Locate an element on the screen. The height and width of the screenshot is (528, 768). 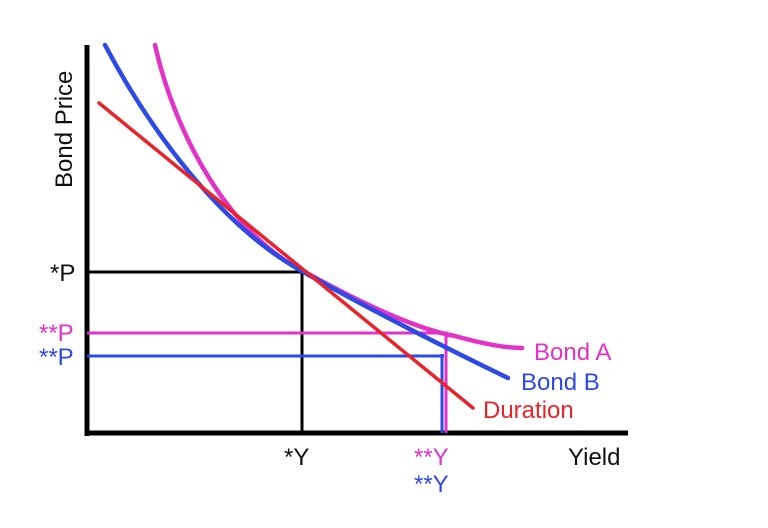
p-star-label: *P is located at coordinates (62, 273).